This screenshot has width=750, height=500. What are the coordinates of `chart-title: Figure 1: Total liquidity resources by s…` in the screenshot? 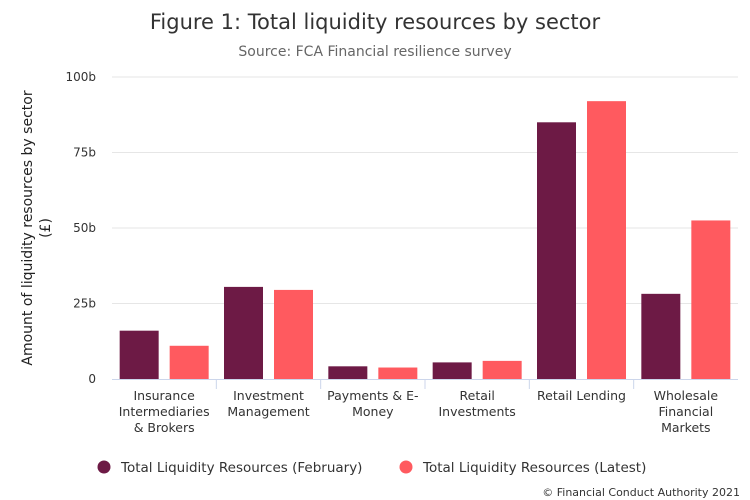 It's located at (375, 22).